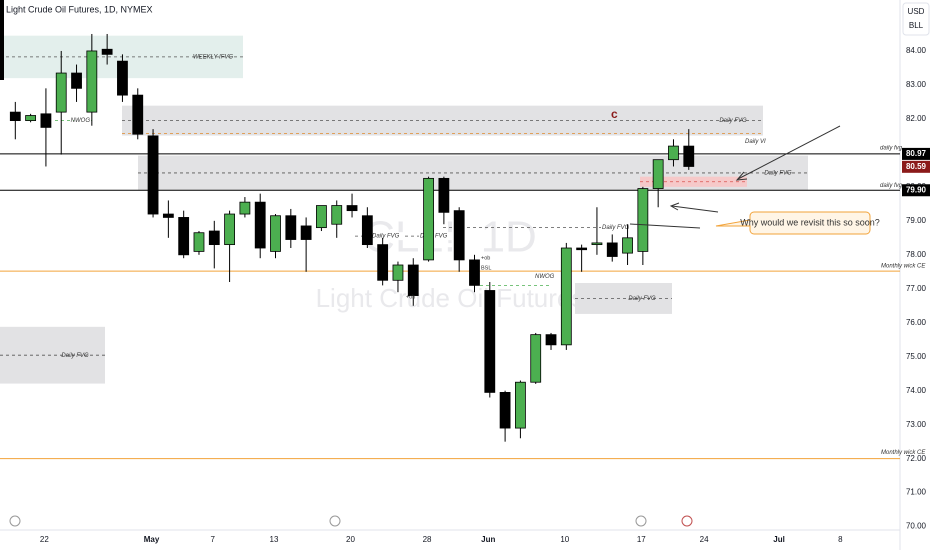  Describe the element at coordinates (779, 539) in the screenshot. I see `x-tick-label: Jul` at that location.